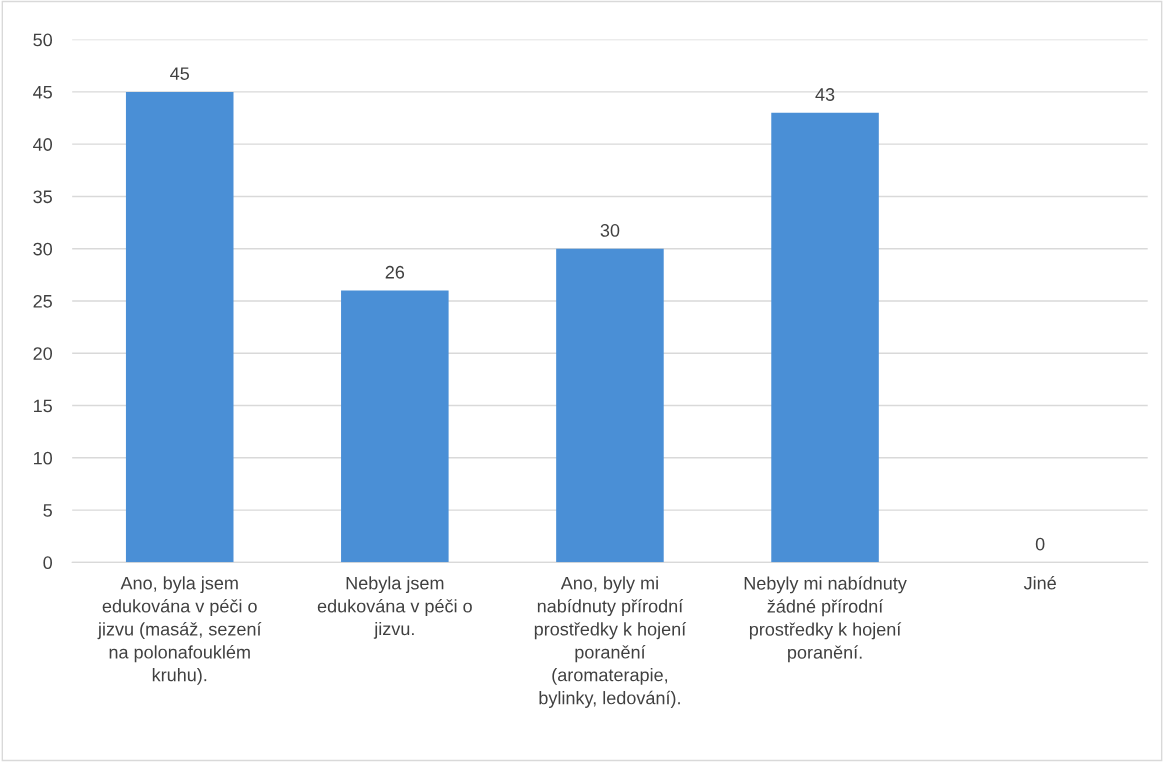 The image size is (1164, 762). Describe the element at coordinates (180, 73) in the screenshot. I see `data-label: 45` at that location.